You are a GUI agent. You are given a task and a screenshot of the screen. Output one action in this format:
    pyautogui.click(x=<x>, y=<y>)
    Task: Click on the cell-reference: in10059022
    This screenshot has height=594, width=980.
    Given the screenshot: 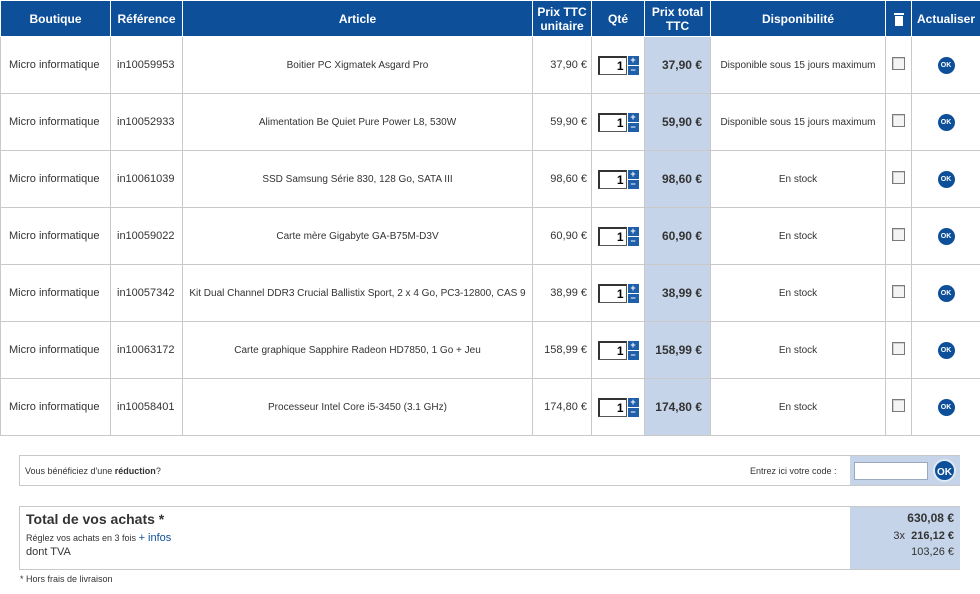 What is the action you would take?
    pyautogui.click(x=146, y=236)
    